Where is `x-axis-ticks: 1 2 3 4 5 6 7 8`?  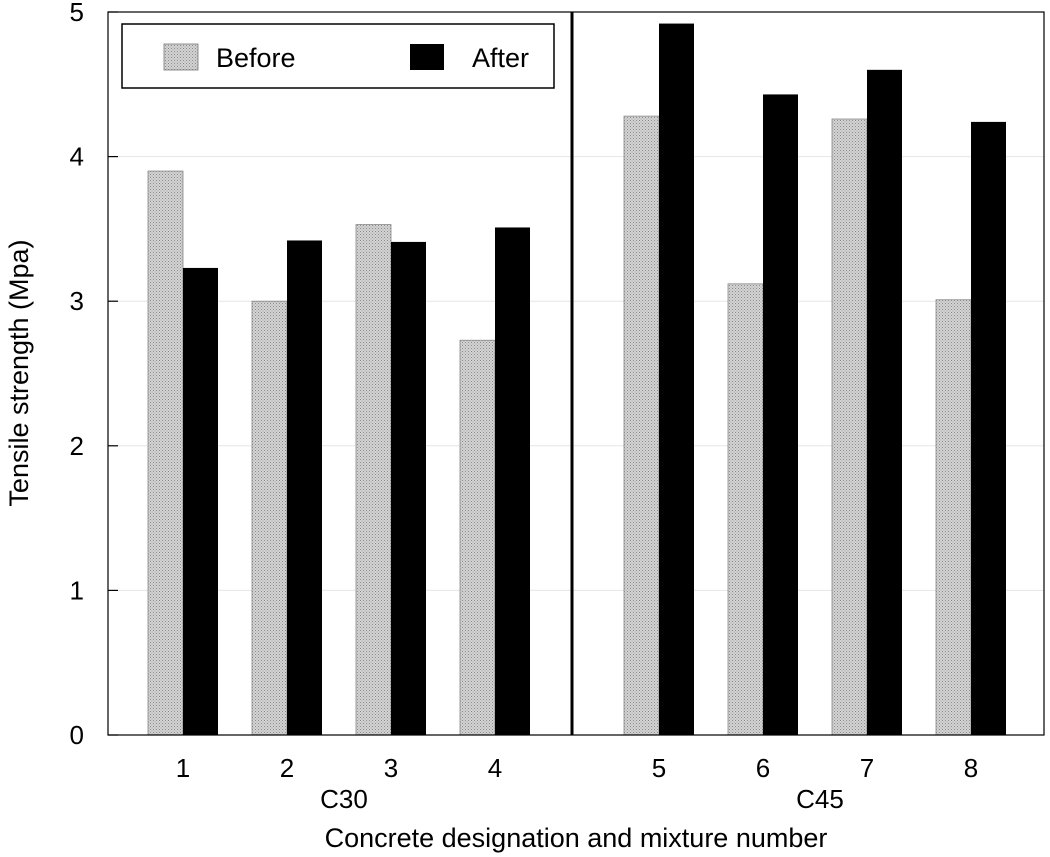 x-axis-ticks: 1 2 3 4 5 6 7 8 is located at coordinates (577, 768).